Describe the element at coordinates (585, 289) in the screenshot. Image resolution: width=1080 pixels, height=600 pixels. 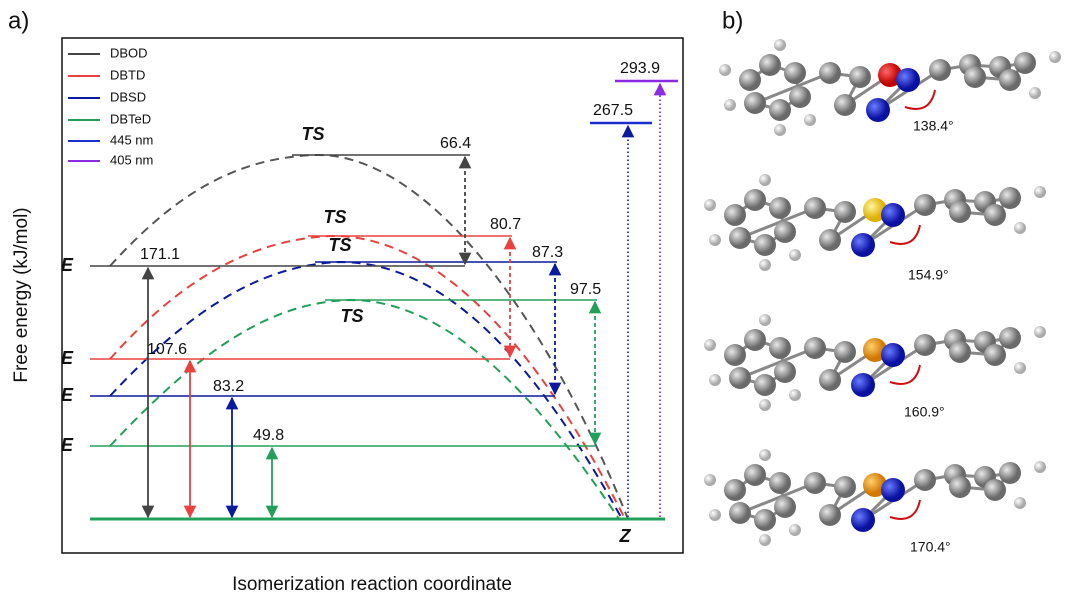
I see `energy-label: 97.5` at that location.